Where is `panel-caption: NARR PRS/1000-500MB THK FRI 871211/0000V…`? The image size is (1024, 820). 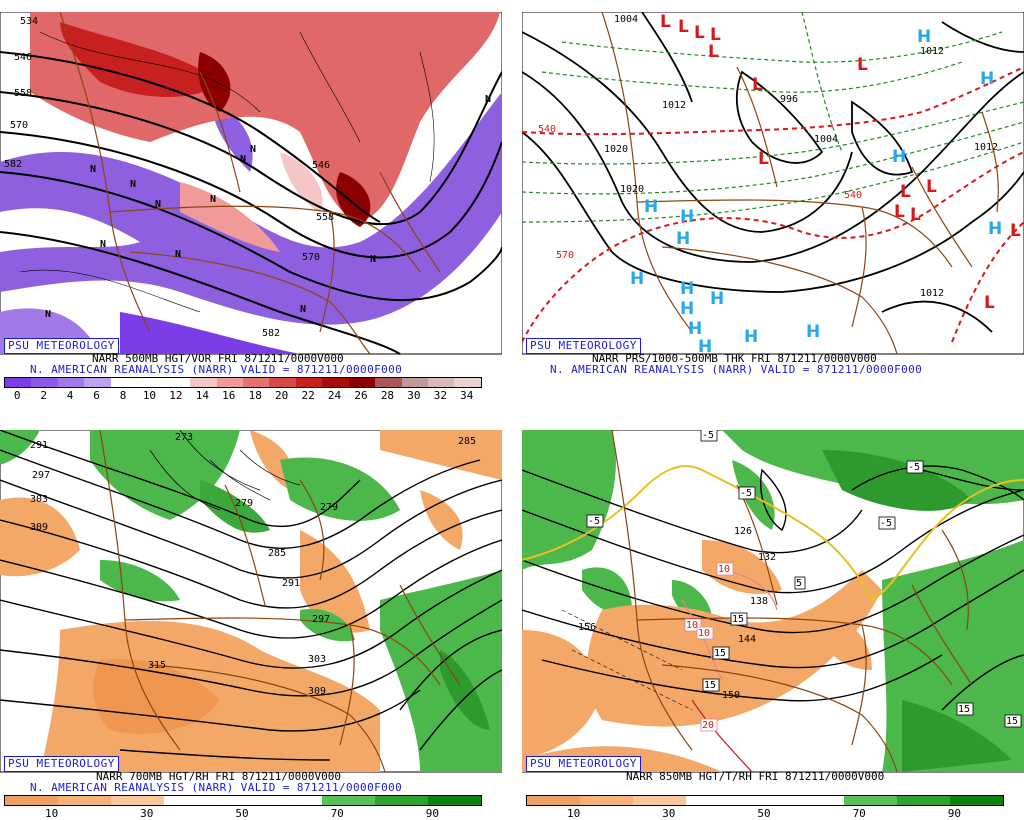 panel-caption: NARR PRS/1000-500MB THK FRI 871211/0000V… is located at coordinates (734, 358).